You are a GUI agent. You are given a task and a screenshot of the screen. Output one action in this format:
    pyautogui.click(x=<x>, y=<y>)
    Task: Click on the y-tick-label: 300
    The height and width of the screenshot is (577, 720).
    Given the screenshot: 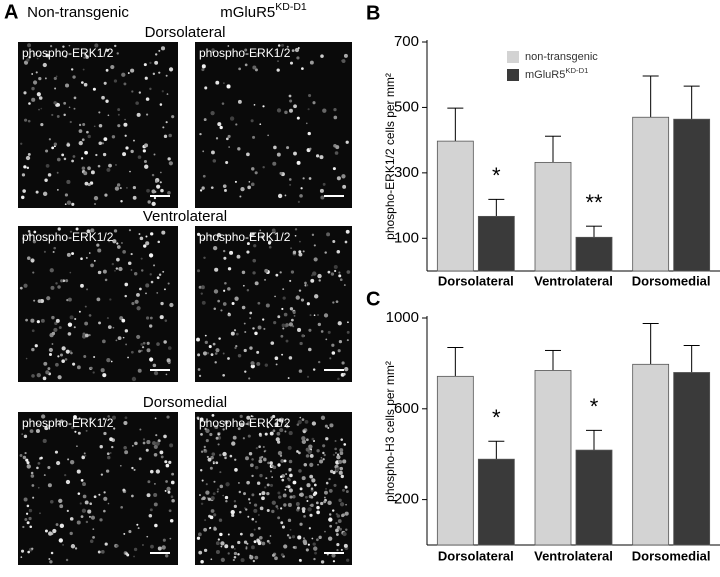 What is the action you would take?
    pyautogui.click(x=406, y=172)
    